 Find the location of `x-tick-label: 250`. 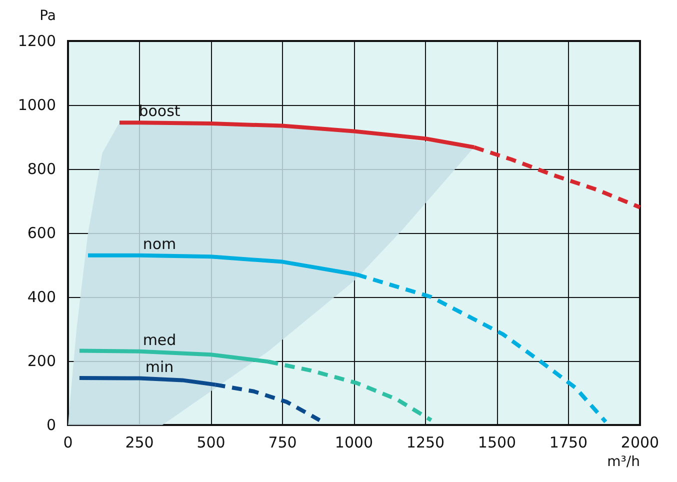

x-tick-label: 250 is located at coordinates (139, 443).